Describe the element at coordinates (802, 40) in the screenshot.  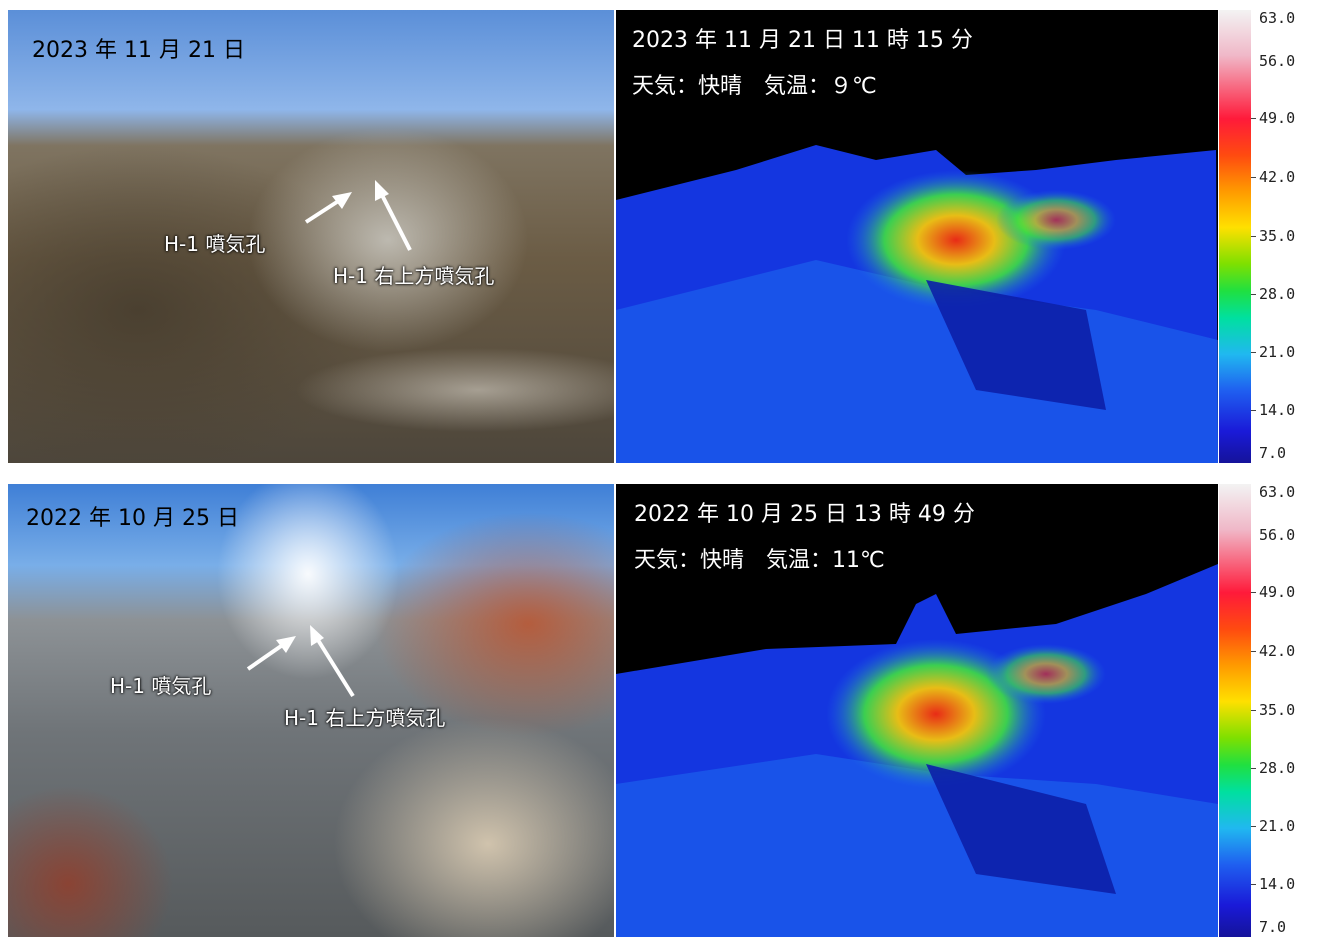
I see `thermal-datetime: 2023 年 11 月 21 日 11 時 15 分` at that location.